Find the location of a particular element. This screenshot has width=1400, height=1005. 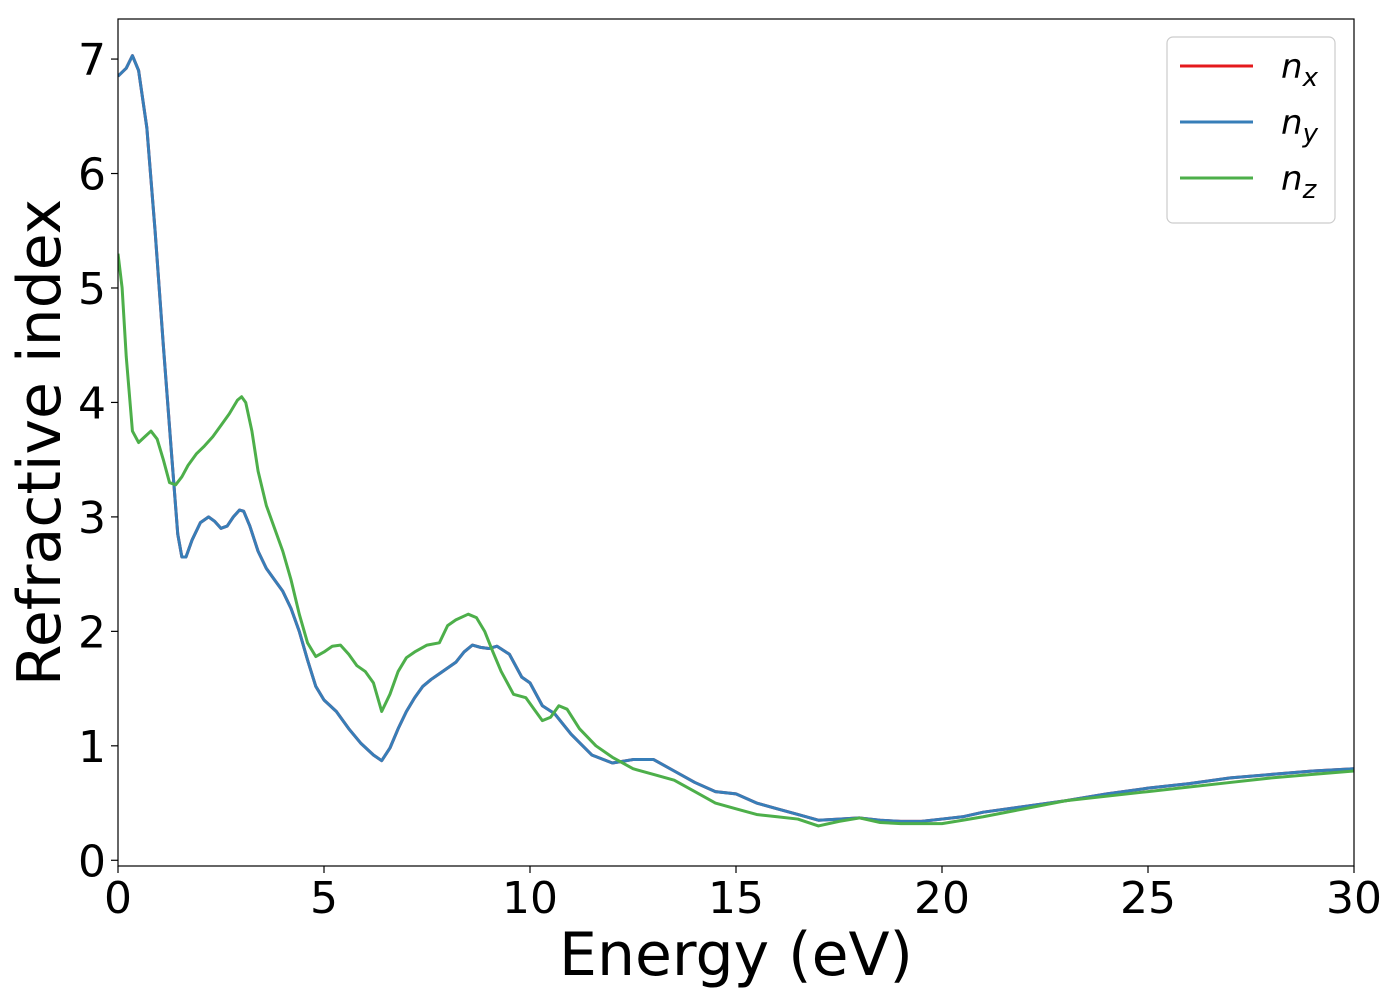

y-tick-label: 2 is located at coordinates (92, 632).